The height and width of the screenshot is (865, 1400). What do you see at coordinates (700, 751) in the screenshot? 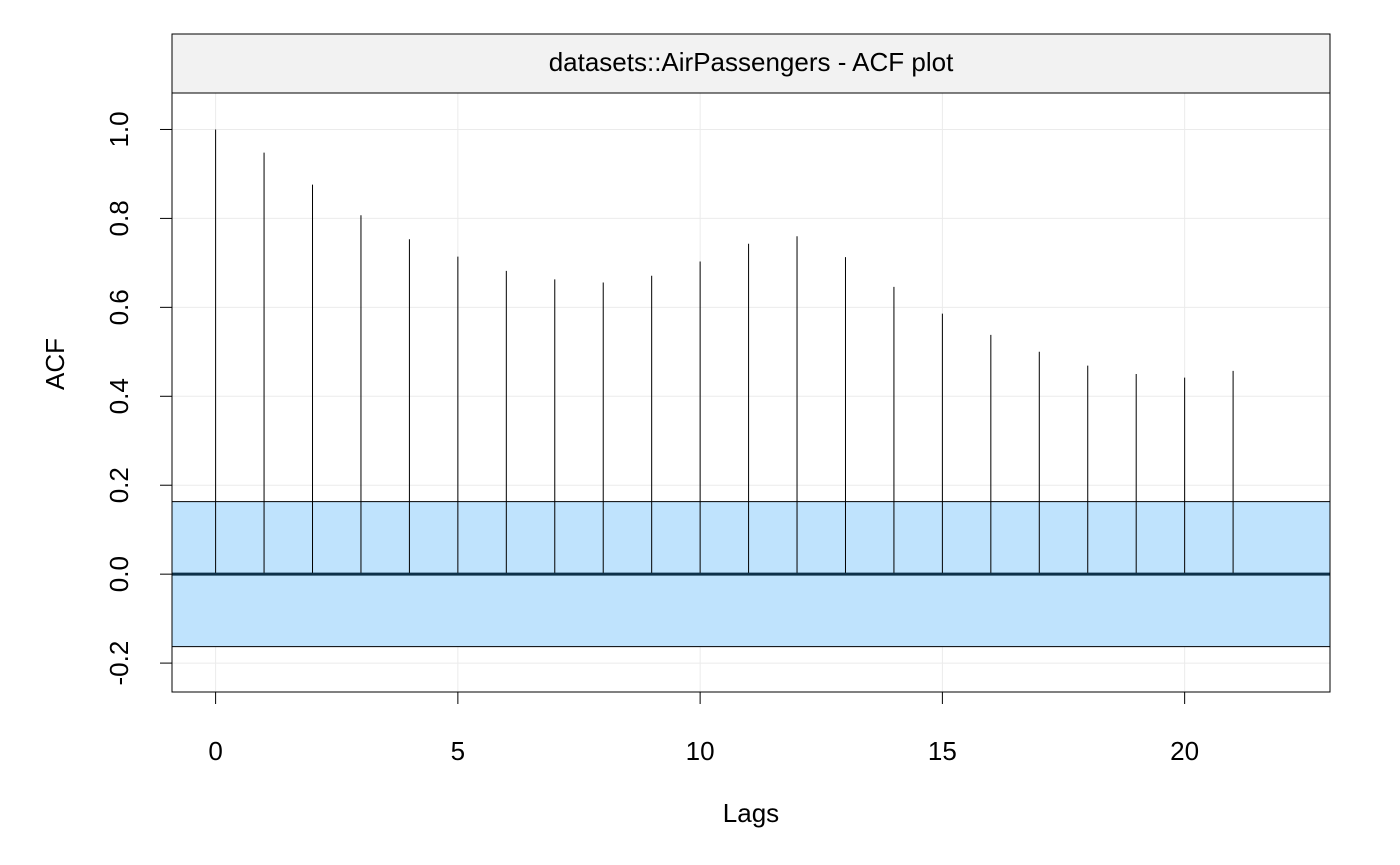
I see `x-tick-label: 10` at bounding box center [700, 751].